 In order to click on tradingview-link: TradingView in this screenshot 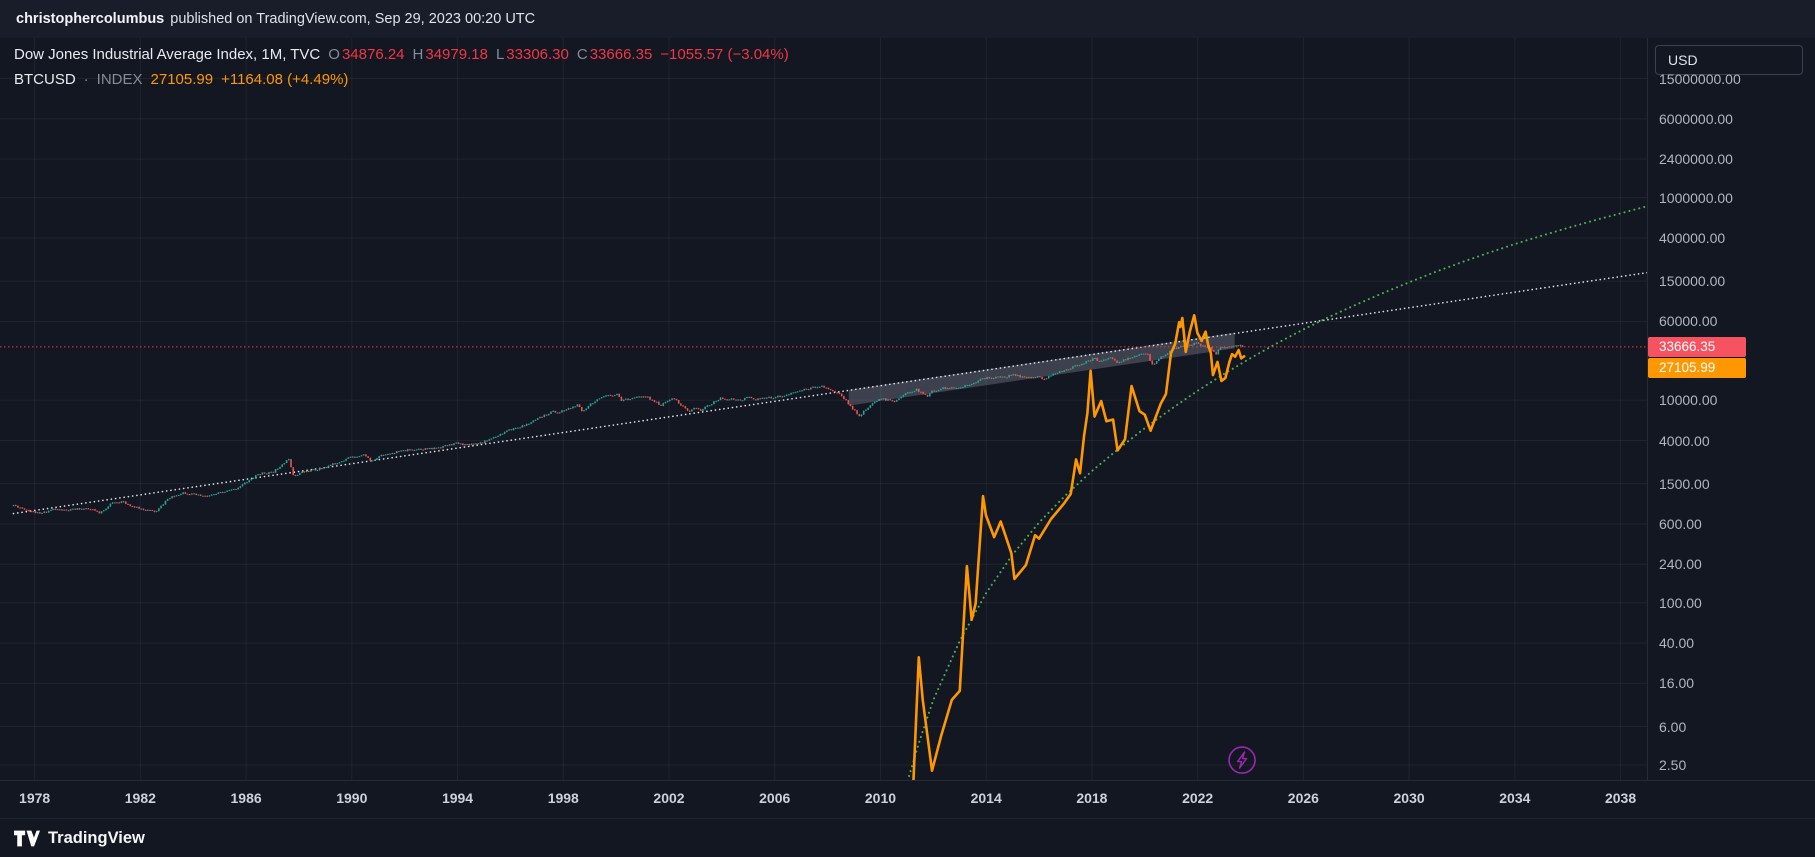, I will do `click(79, 838)`.